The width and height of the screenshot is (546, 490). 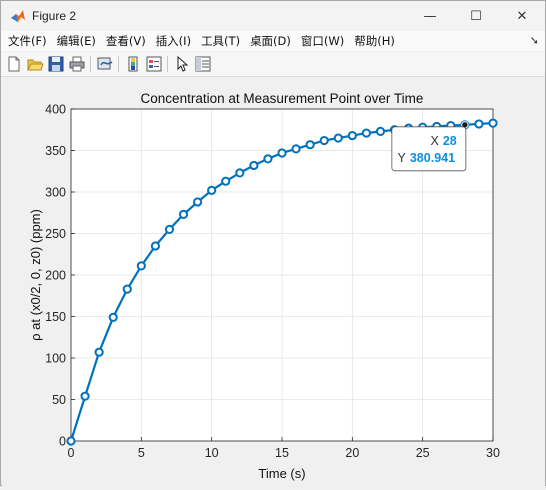 What do you see at coordinates (77, 64) in the screenshot?
I see `print-icon` at bounding box center [77, 64].